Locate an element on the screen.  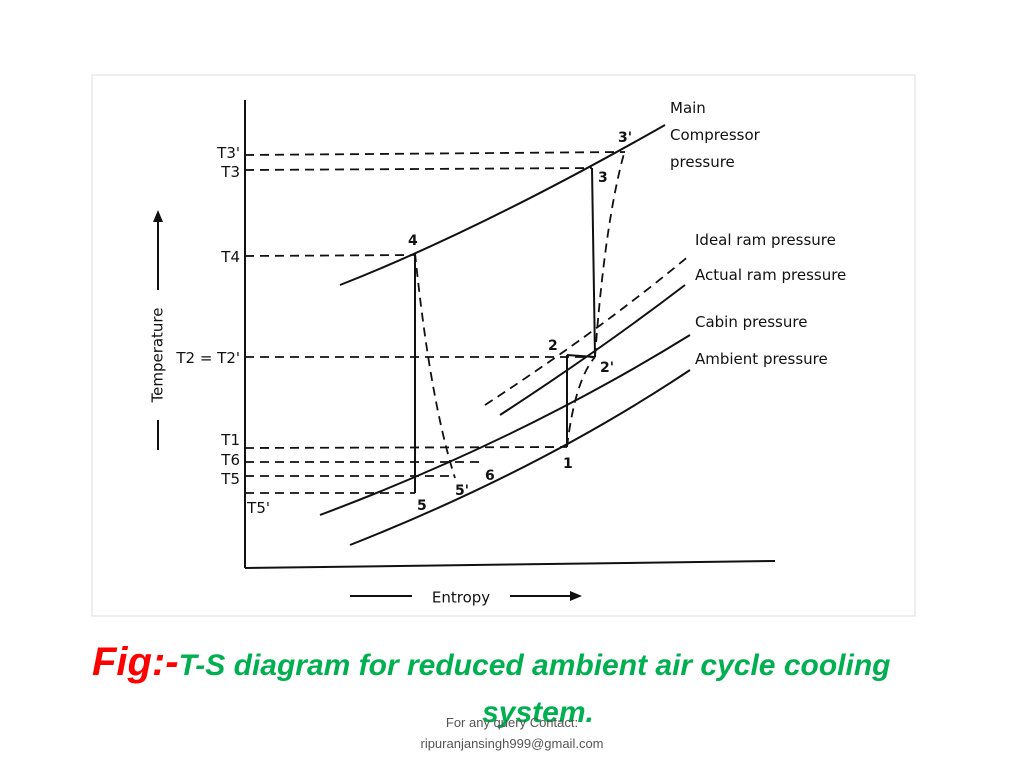
curve-label: Ideal ram pressure is located at coordinates (765, 240).